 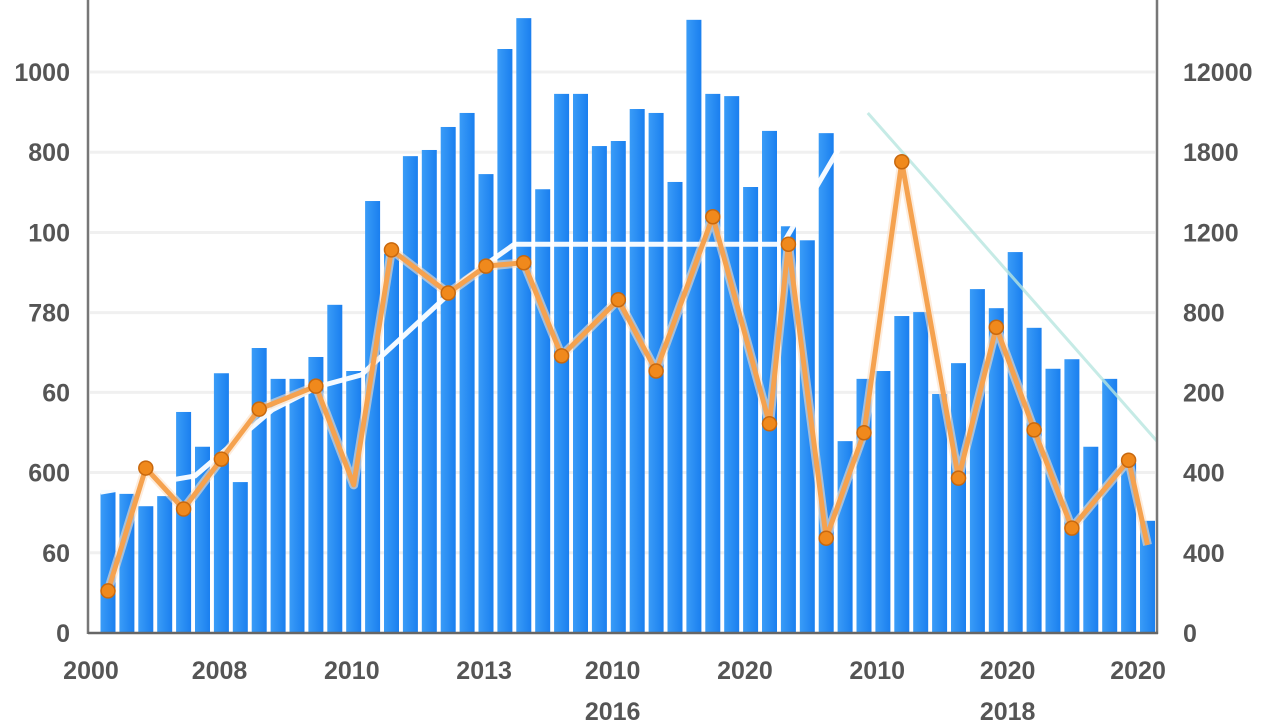 I want to click on x-tick-label-secondary: 2018, so click(x=1008, y=709).